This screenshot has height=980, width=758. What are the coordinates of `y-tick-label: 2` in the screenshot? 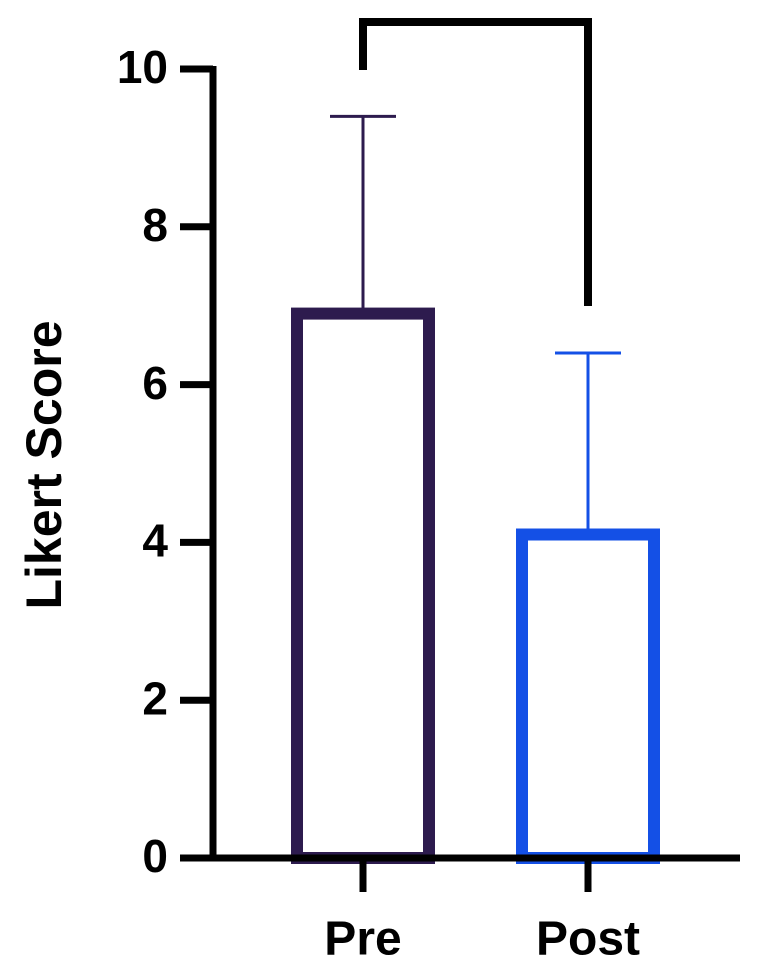 It's located at (155, 698).